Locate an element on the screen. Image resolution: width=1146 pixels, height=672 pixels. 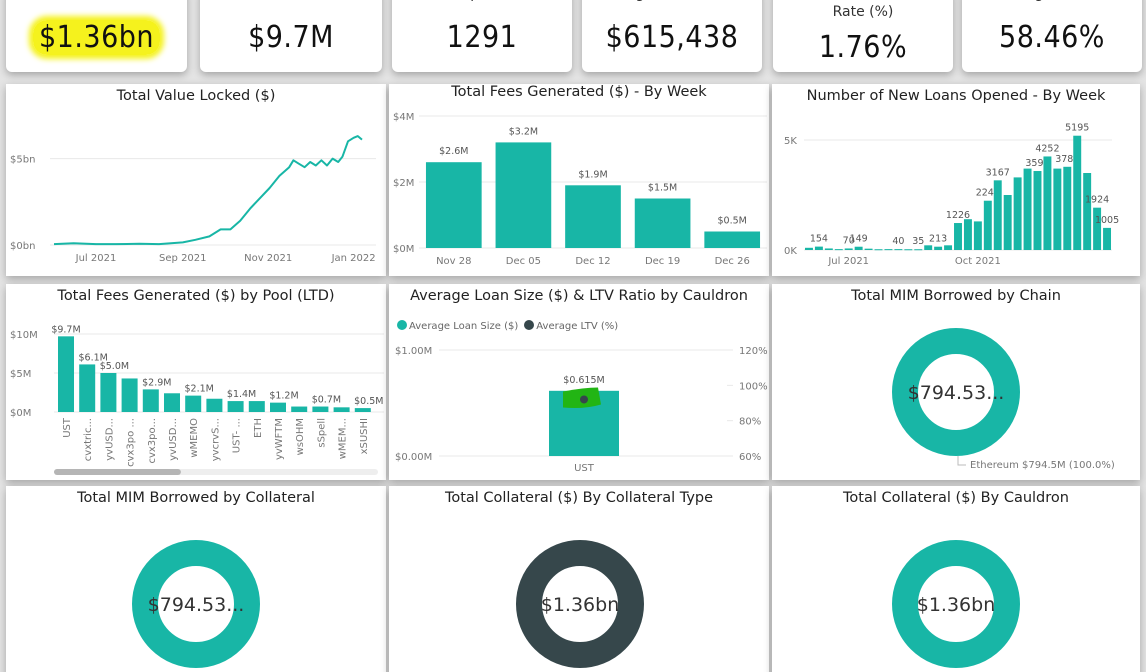
data-label: $1.5M is located at coordinates (662, 188).